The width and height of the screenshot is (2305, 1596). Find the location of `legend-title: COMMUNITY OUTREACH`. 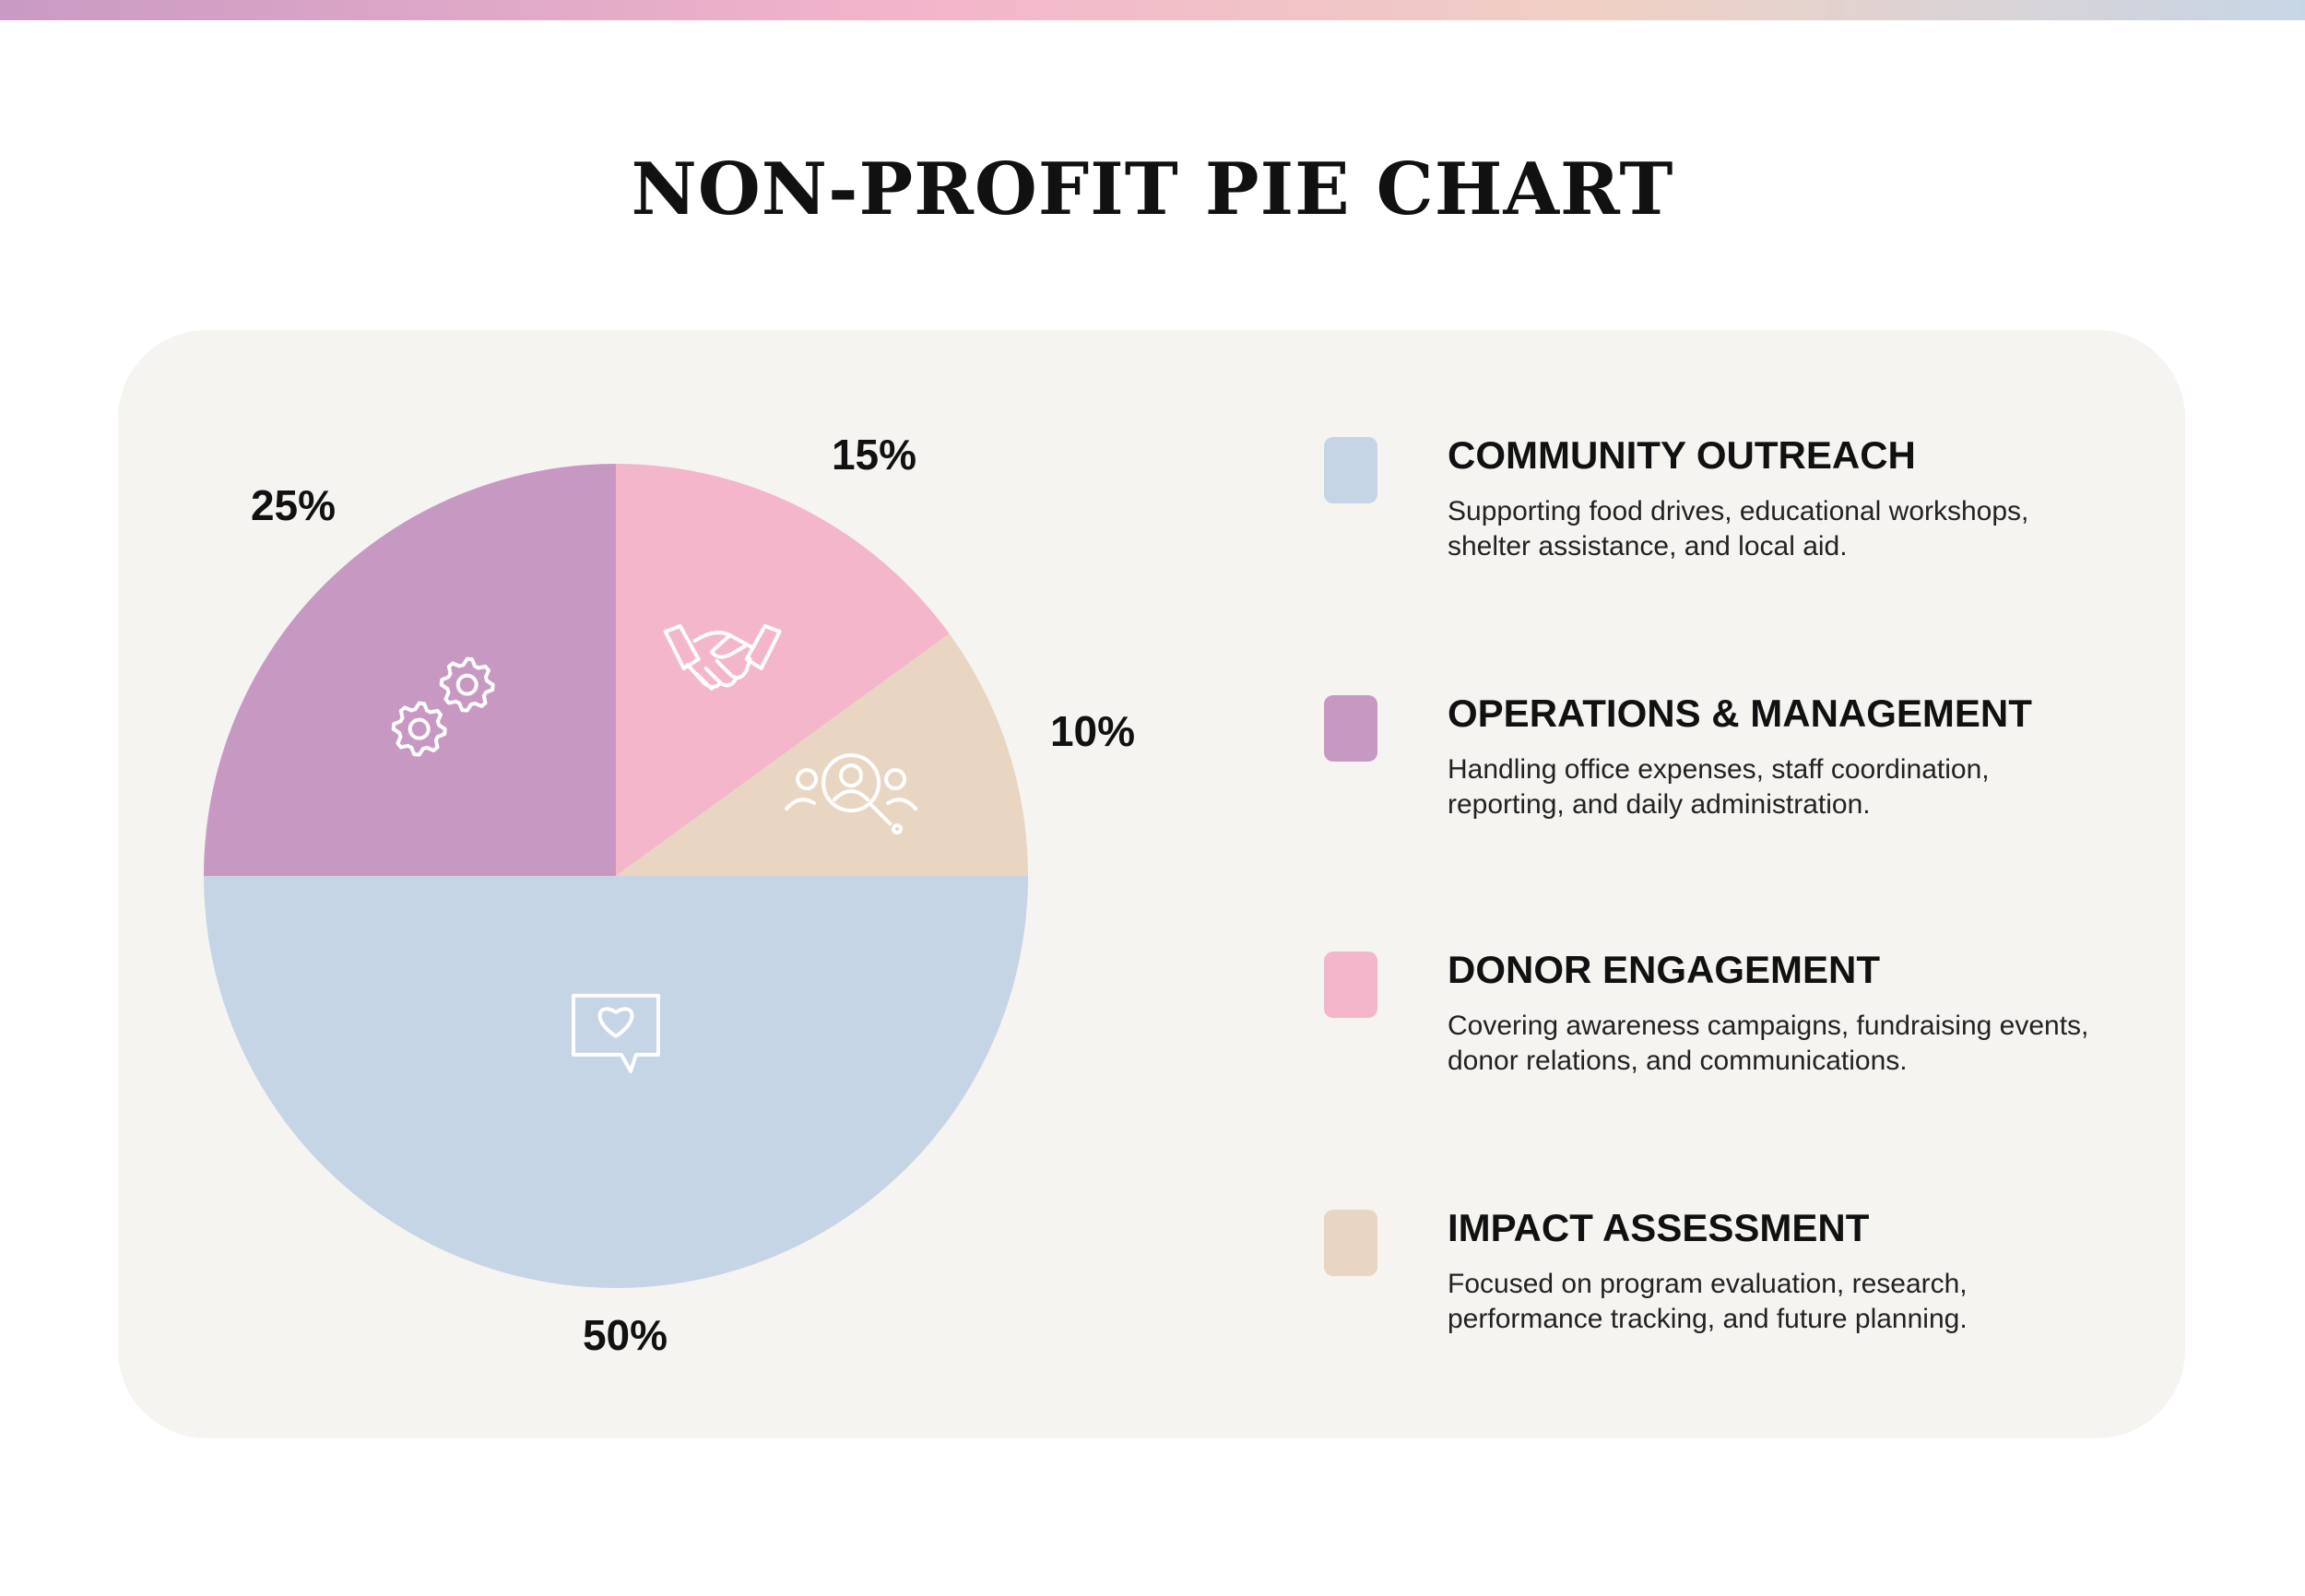

legend-title: COMMUNITY OUTREACH is located at coordinates (1682, 455).